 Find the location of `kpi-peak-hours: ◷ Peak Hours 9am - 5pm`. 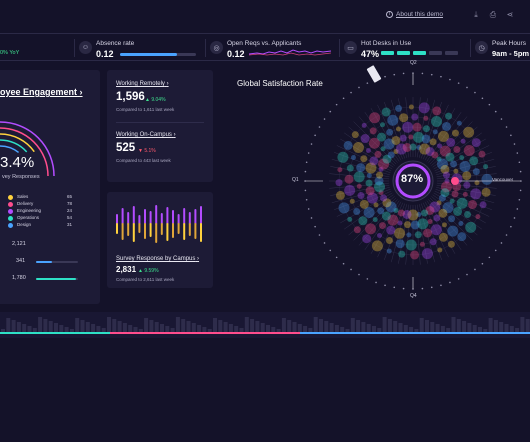

kpi-peak-hours: ◷ Peak Hours 9am - 5pm is located at coordinates (500, 48).